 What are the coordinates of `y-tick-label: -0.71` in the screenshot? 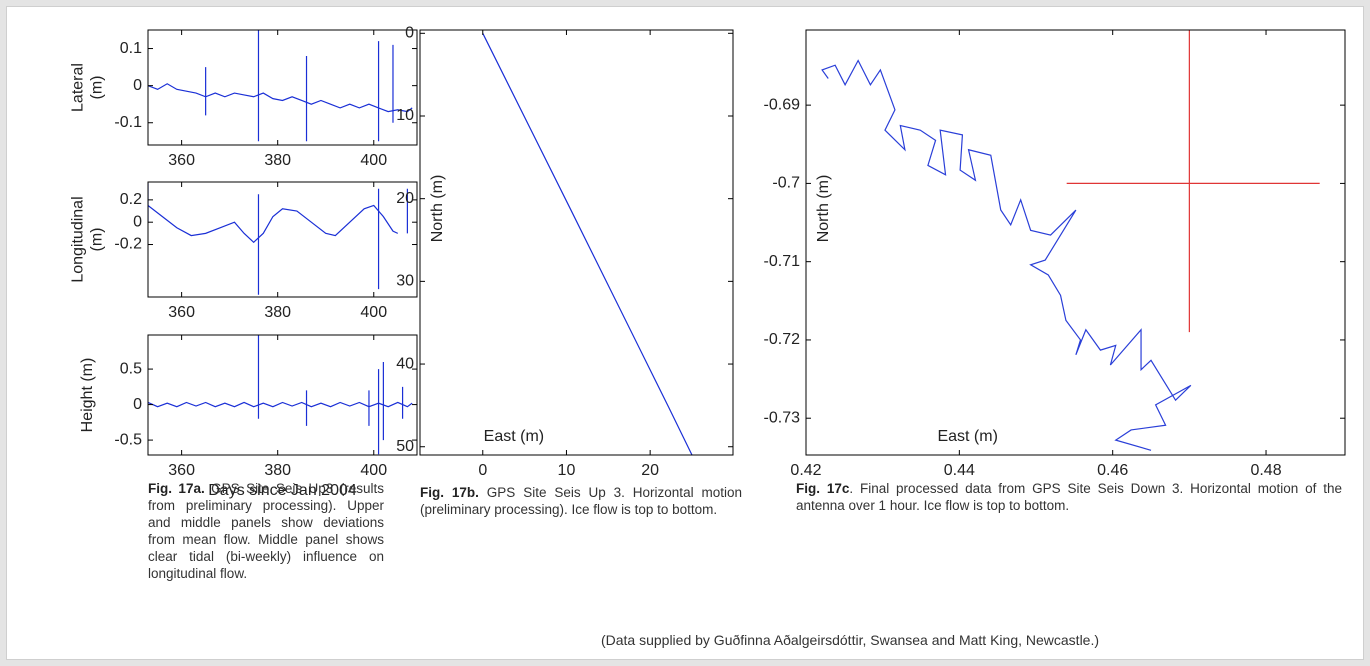 It's located at (782, 261).